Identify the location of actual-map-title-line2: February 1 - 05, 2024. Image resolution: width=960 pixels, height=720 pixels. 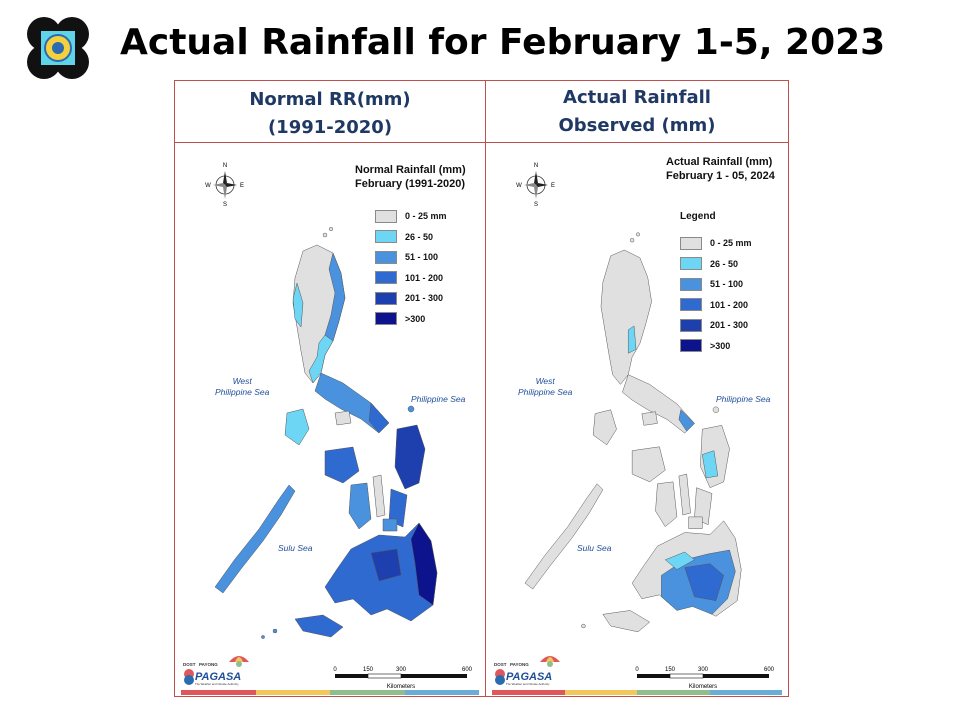
(720, 176).